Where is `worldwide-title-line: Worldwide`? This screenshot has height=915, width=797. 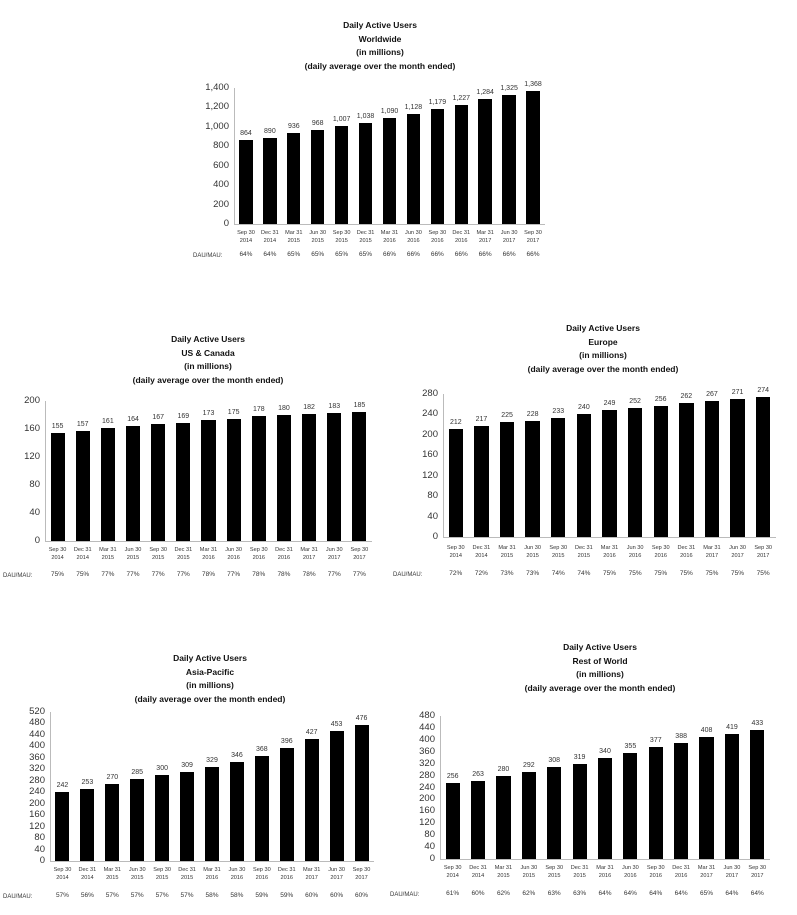 worldwide-title-line: Worldwide is located at coordinates (380, 38).